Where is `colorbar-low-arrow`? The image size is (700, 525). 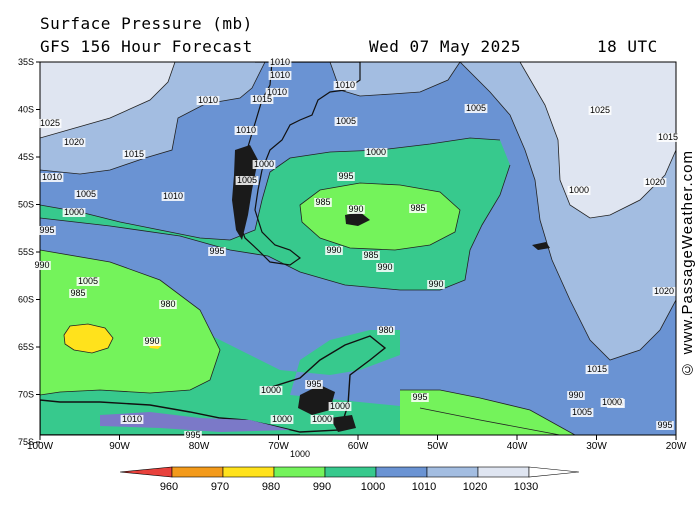 colorbar-low-arrow is located at coordinates (146, 472).